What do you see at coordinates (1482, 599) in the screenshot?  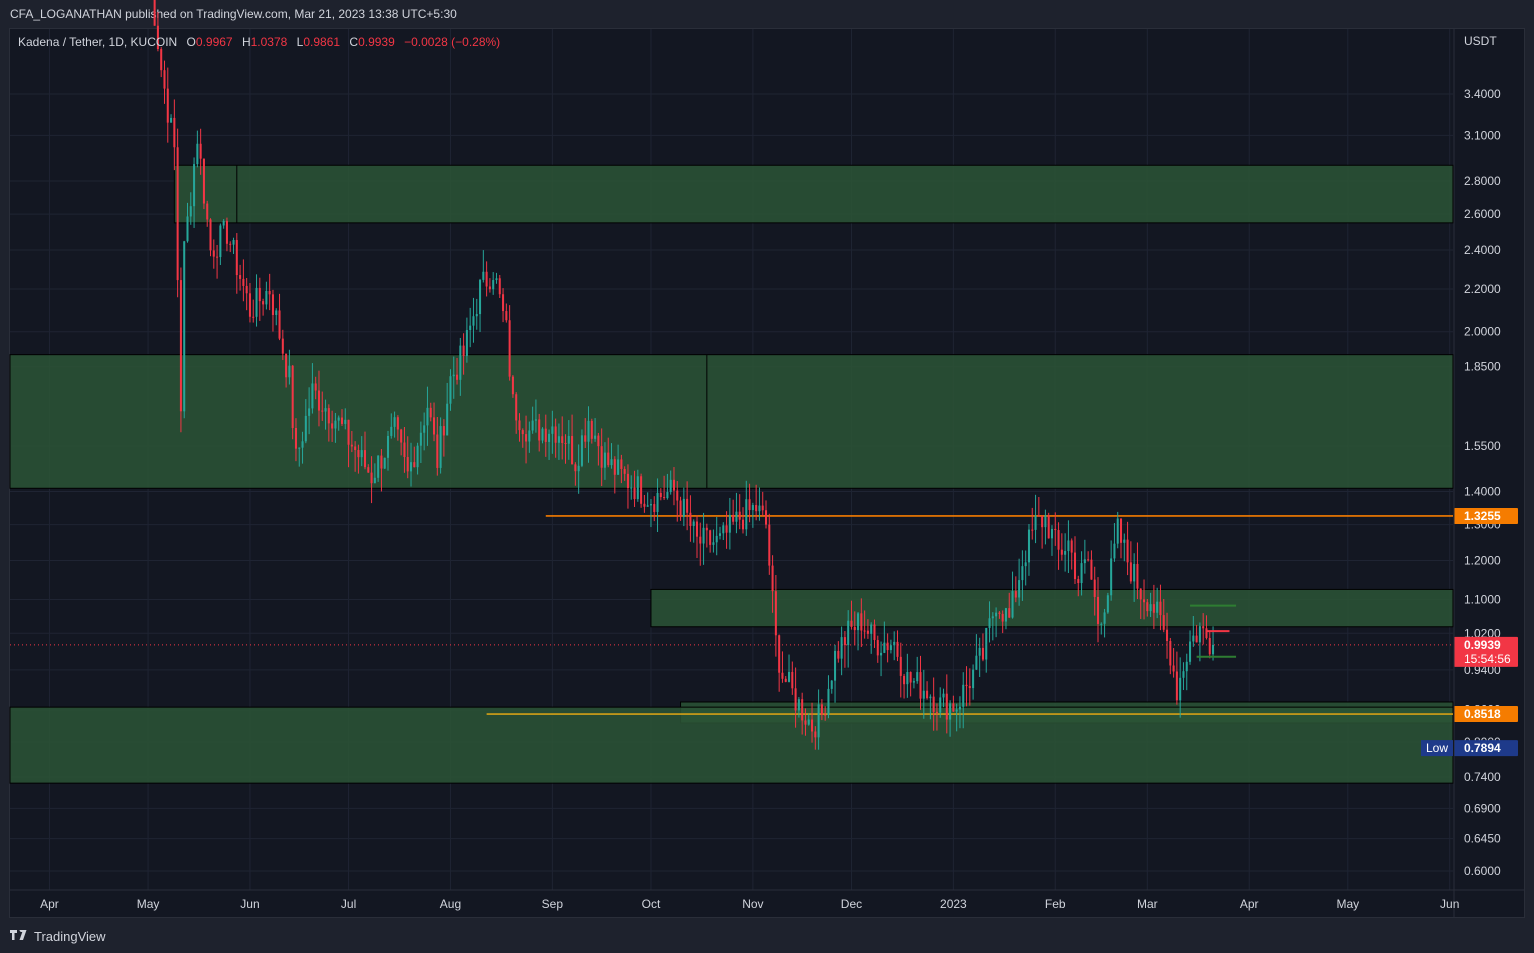 I see `y-tick-label: 1.1000` at bounding box center [1482, 599].